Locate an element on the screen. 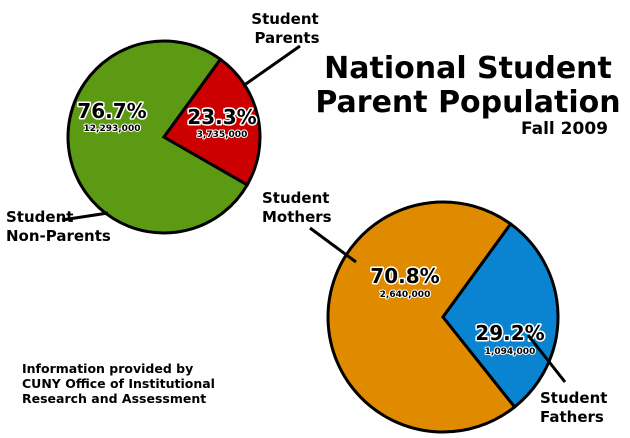 The image size is (630, 438). pie1-parents-label-line-2: Parents is located at coordinates (286, 38).